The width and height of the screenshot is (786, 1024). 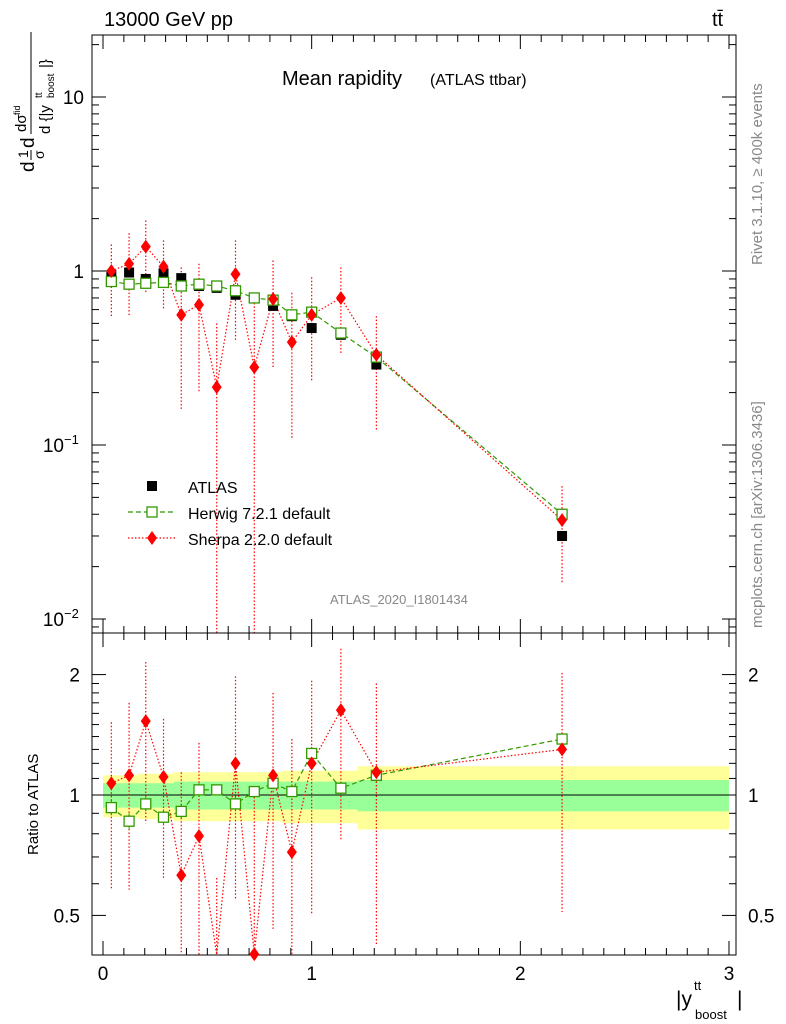 I want to click on process-label: tt̄, so click(x=718, y=20).